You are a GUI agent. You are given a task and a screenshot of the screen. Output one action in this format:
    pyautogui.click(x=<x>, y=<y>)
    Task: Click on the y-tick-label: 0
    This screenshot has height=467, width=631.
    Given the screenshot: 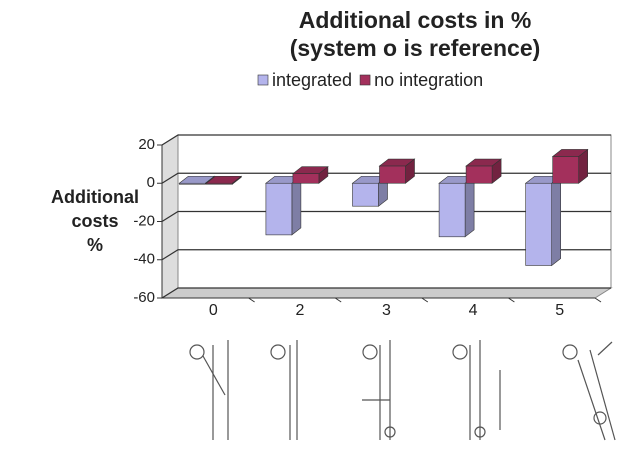 What is the action you would take?
    pyautogui.click(x=151, y=182)
    